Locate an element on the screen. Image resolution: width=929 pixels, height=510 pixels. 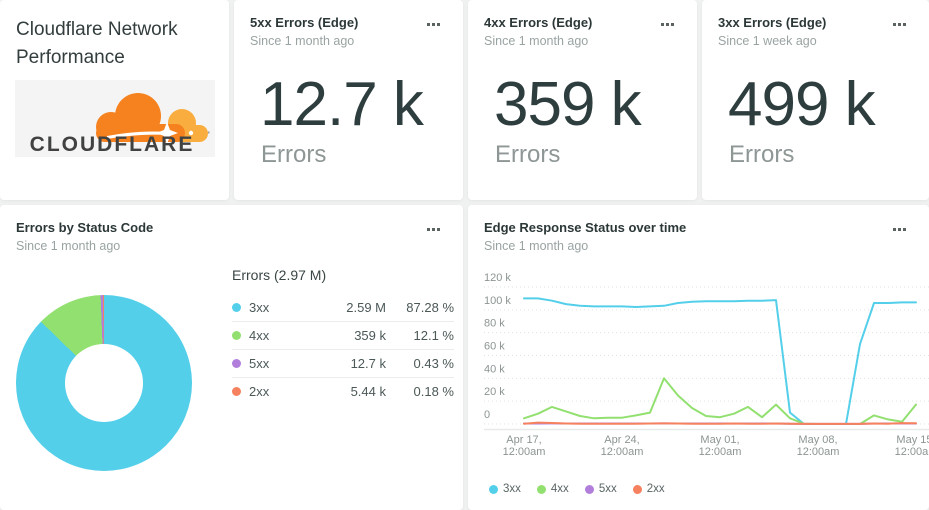
donut-hole is located at coordinates (104, 383).